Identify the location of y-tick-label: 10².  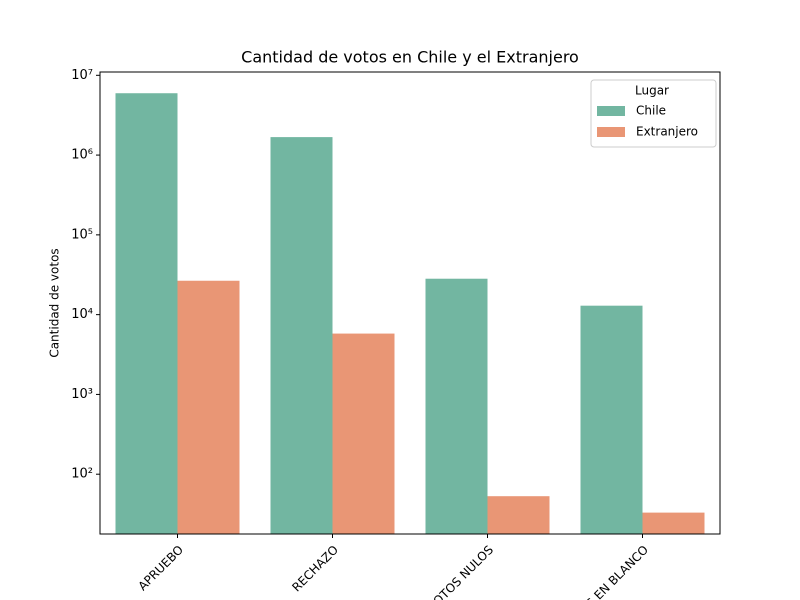
(82, 474).